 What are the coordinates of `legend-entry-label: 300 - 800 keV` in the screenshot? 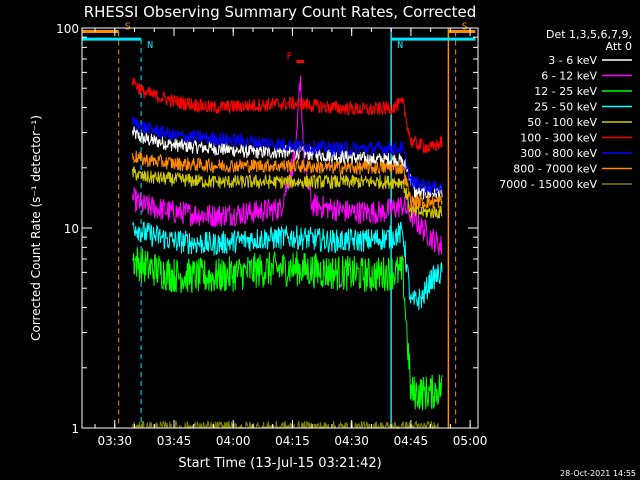 It's located at (558, 153).